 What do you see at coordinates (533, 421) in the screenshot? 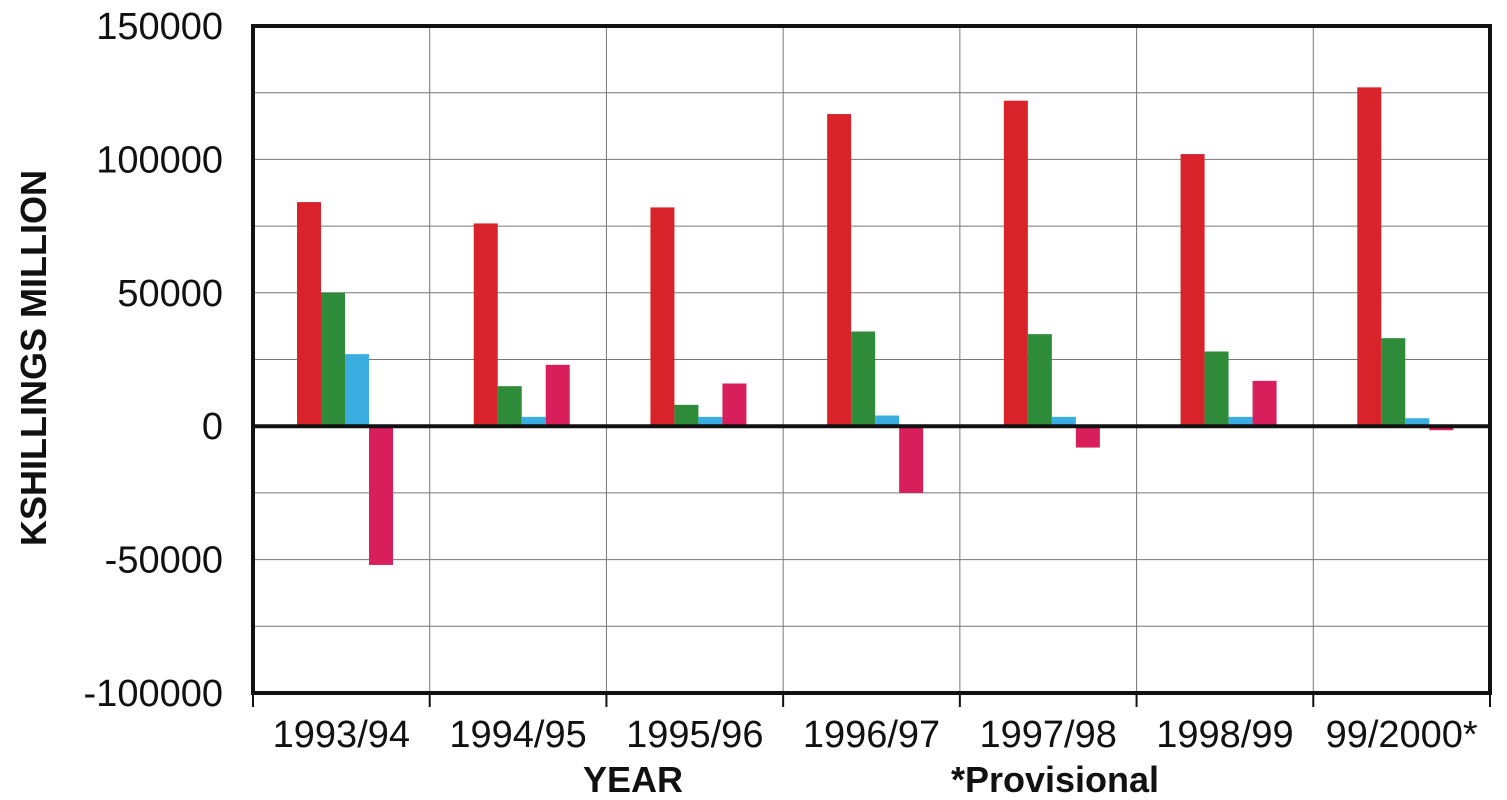
I see `bar-series3-1994/95` at bounding box center [533, 421].